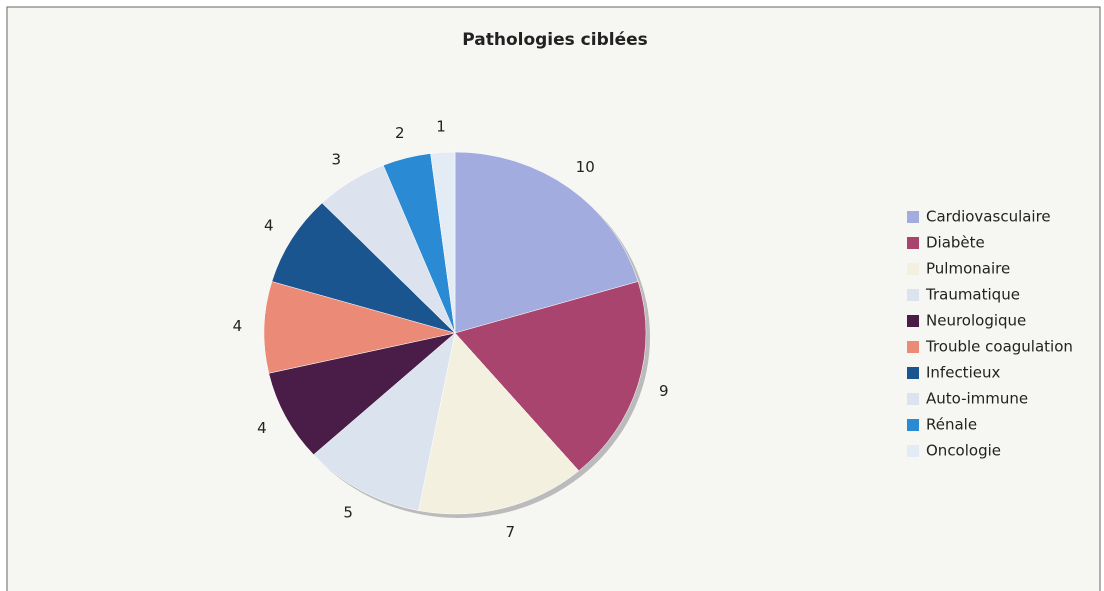  What do you see at coordinates (441, 127) in the screenshot?
I see `data-label: 1` at bounding box center [441, 127].